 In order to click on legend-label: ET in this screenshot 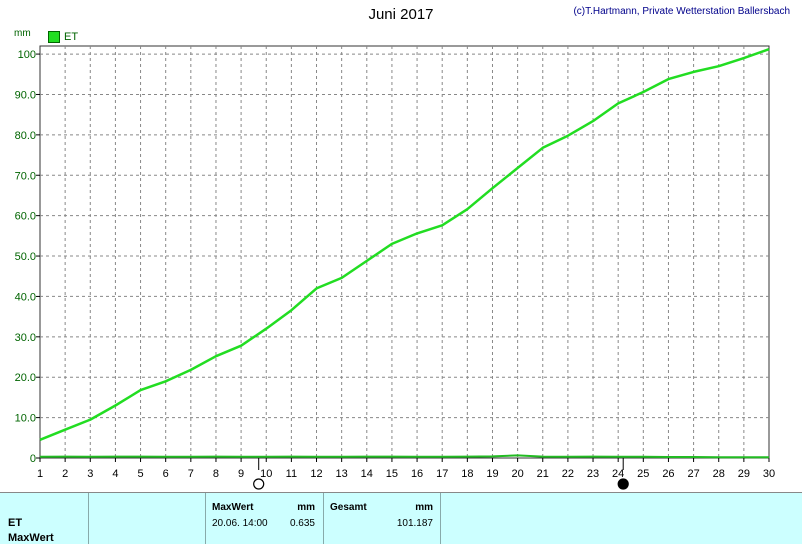, I will do `click(71, 37)`.